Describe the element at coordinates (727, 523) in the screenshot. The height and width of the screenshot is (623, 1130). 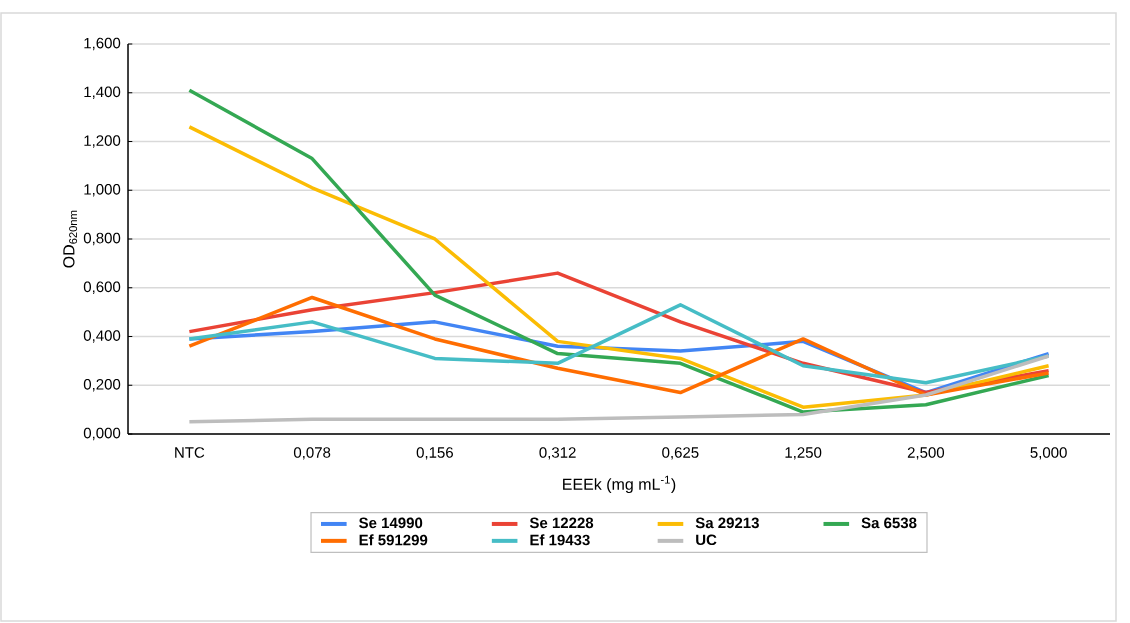
I see `legend-label: Sa 29213` at that location.